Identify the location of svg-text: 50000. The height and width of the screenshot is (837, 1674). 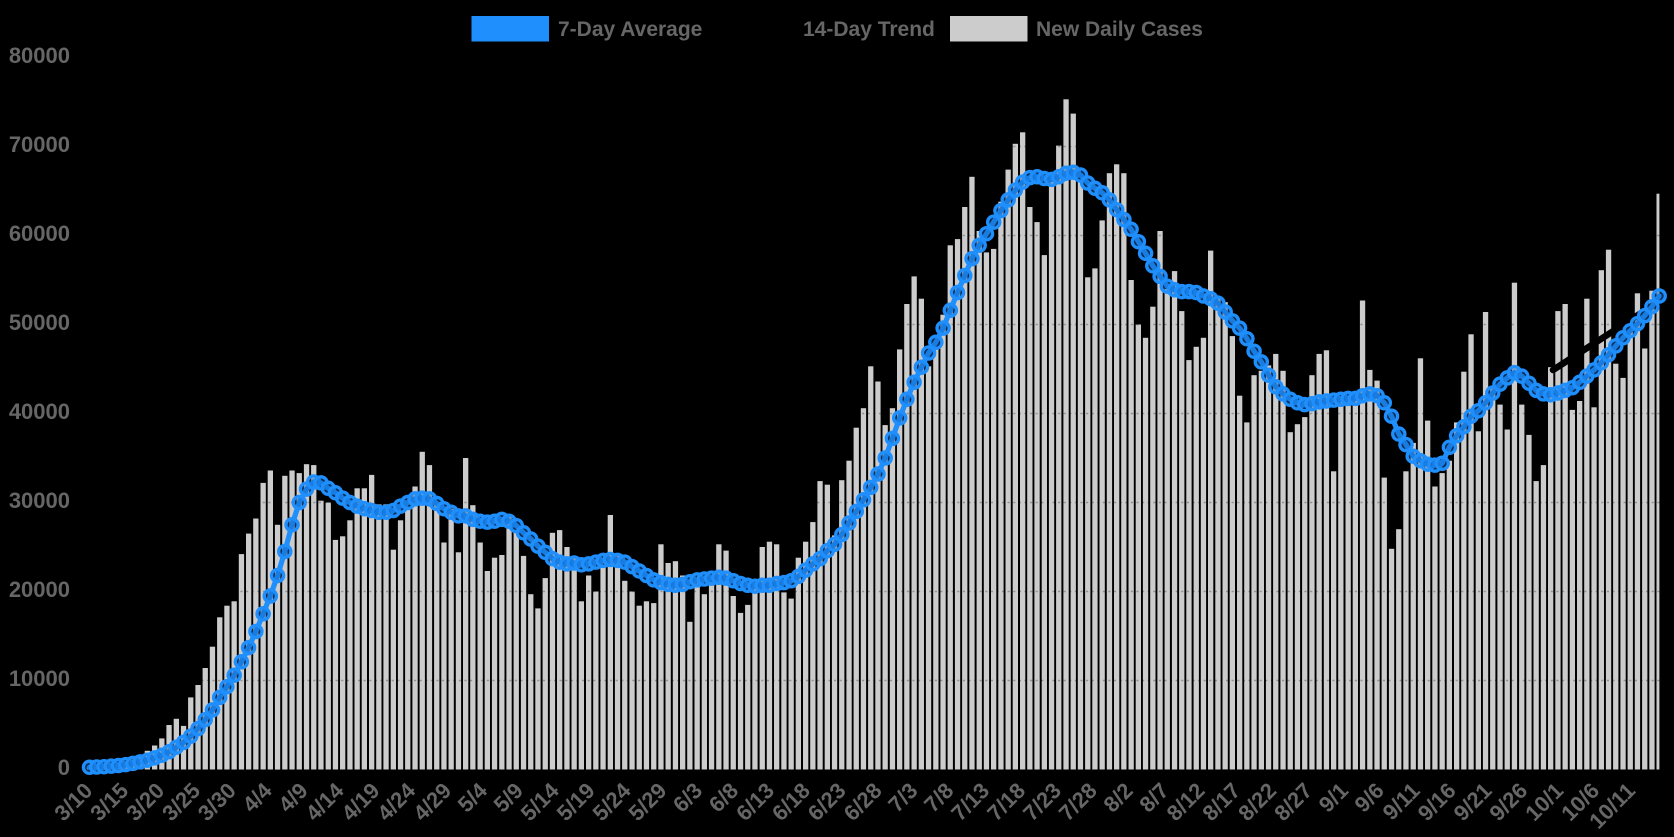
(39, 322).